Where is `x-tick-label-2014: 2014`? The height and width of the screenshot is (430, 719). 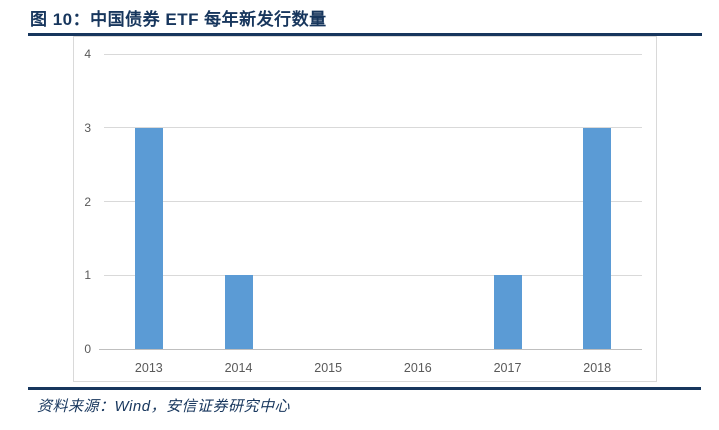 x-tick-label-2014: 2014 is located at coordinates (238, 368).